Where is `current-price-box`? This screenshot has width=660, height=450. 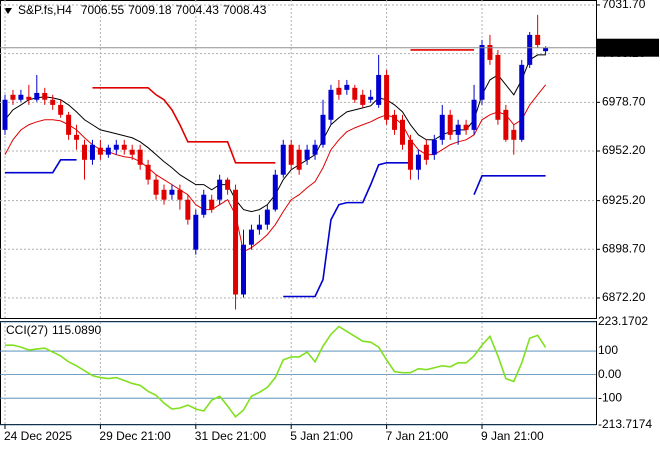
current-price-box is located at coordinates (628, 47).